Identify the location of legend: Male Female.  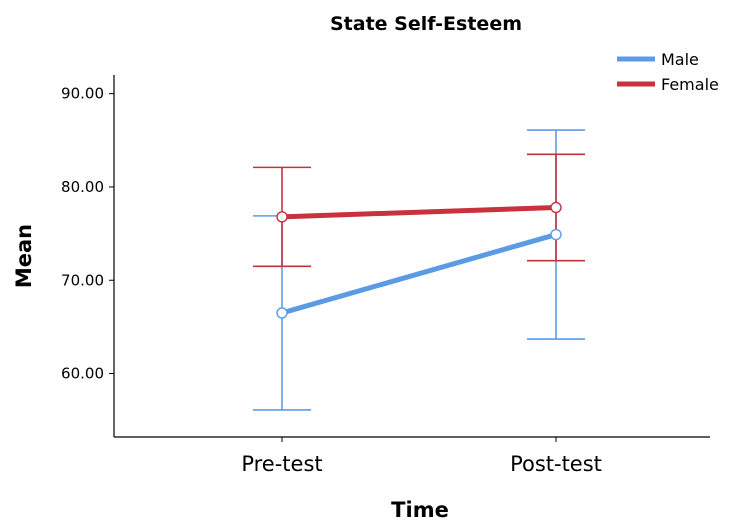
(668, 72).